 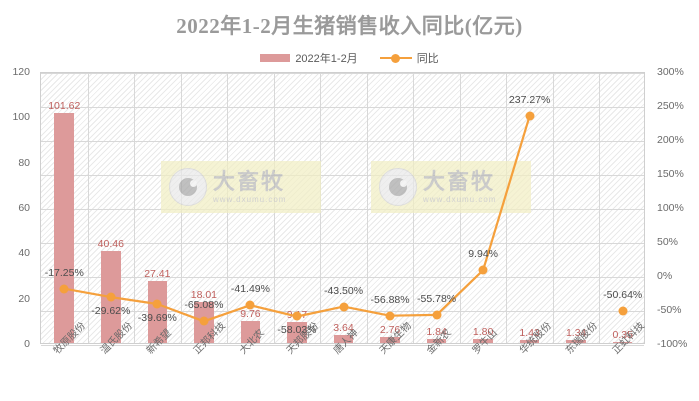 I want to click on line-value-label: -29.62%, so click(x=111, y=311).